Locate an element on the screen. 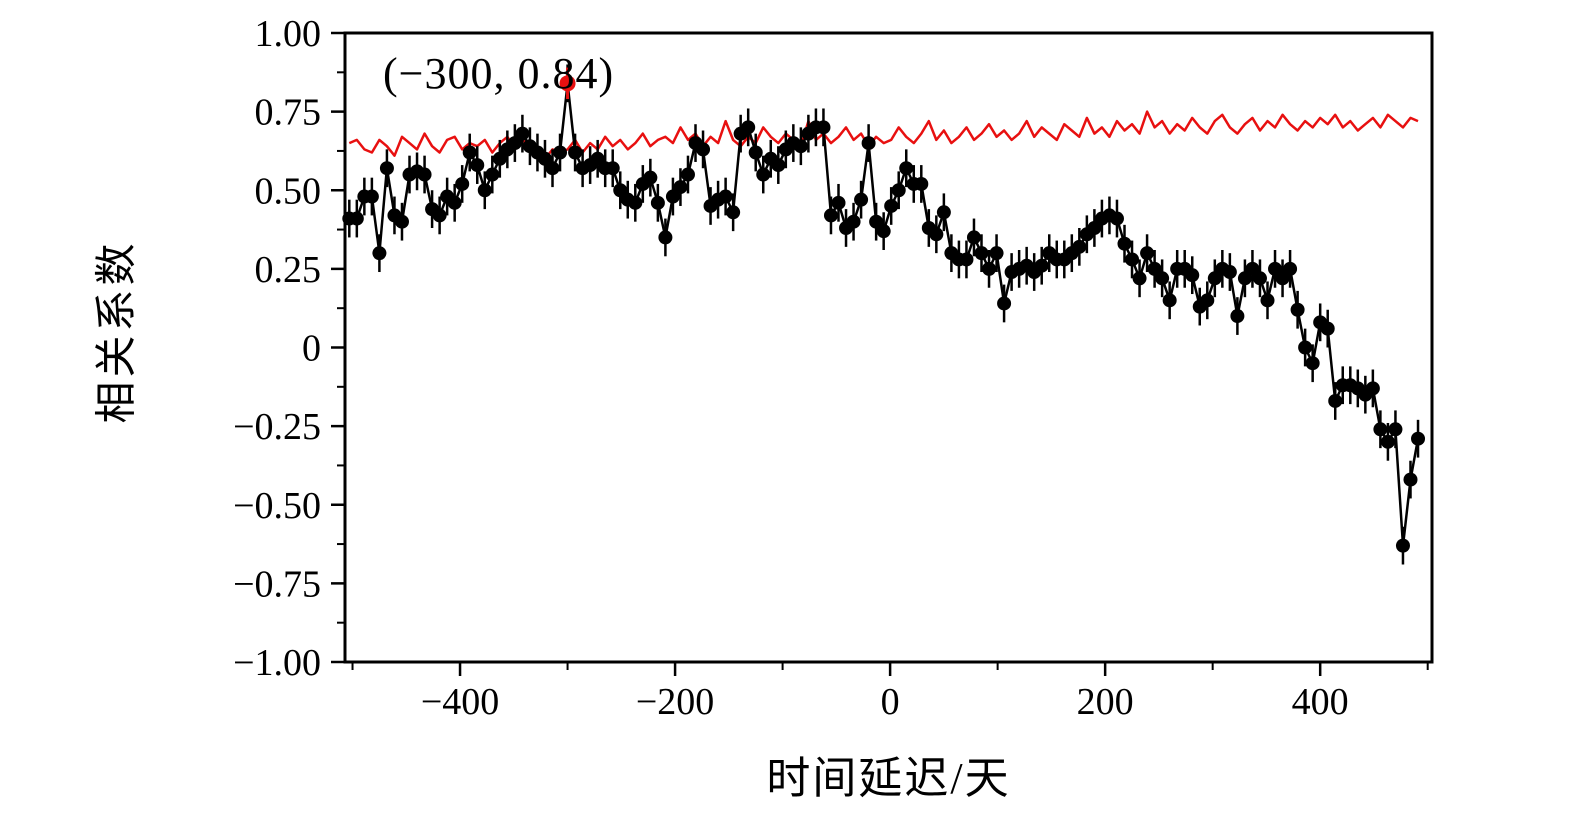 The image size is (1575, 827). y-tick-label: 0.50 is located at coordinates (288, 191).